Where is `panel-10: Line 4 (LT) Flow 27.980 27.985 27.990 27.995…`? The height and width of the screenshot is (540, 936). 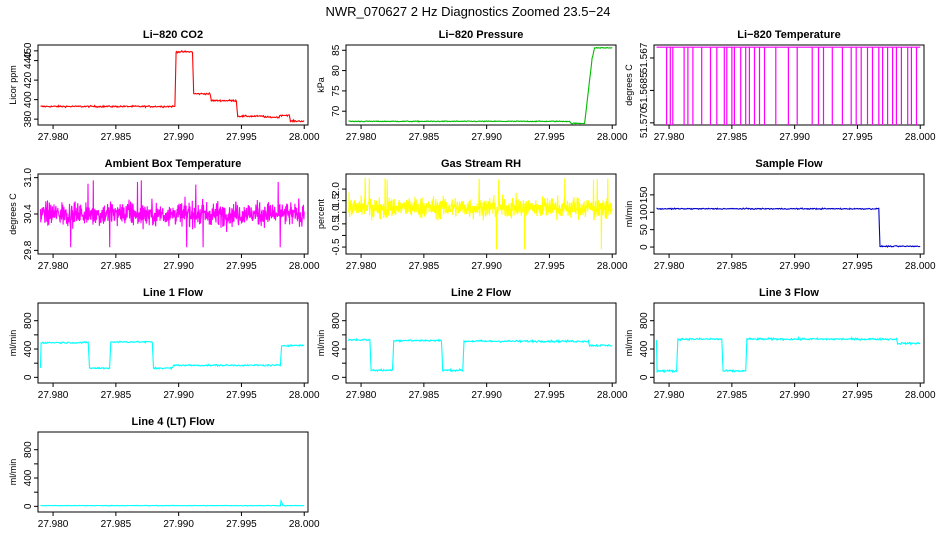 panel-10: Line 4 (LT) Flow 27.980 27.985 27.990 27.995… is located at coordinates (164, 473).